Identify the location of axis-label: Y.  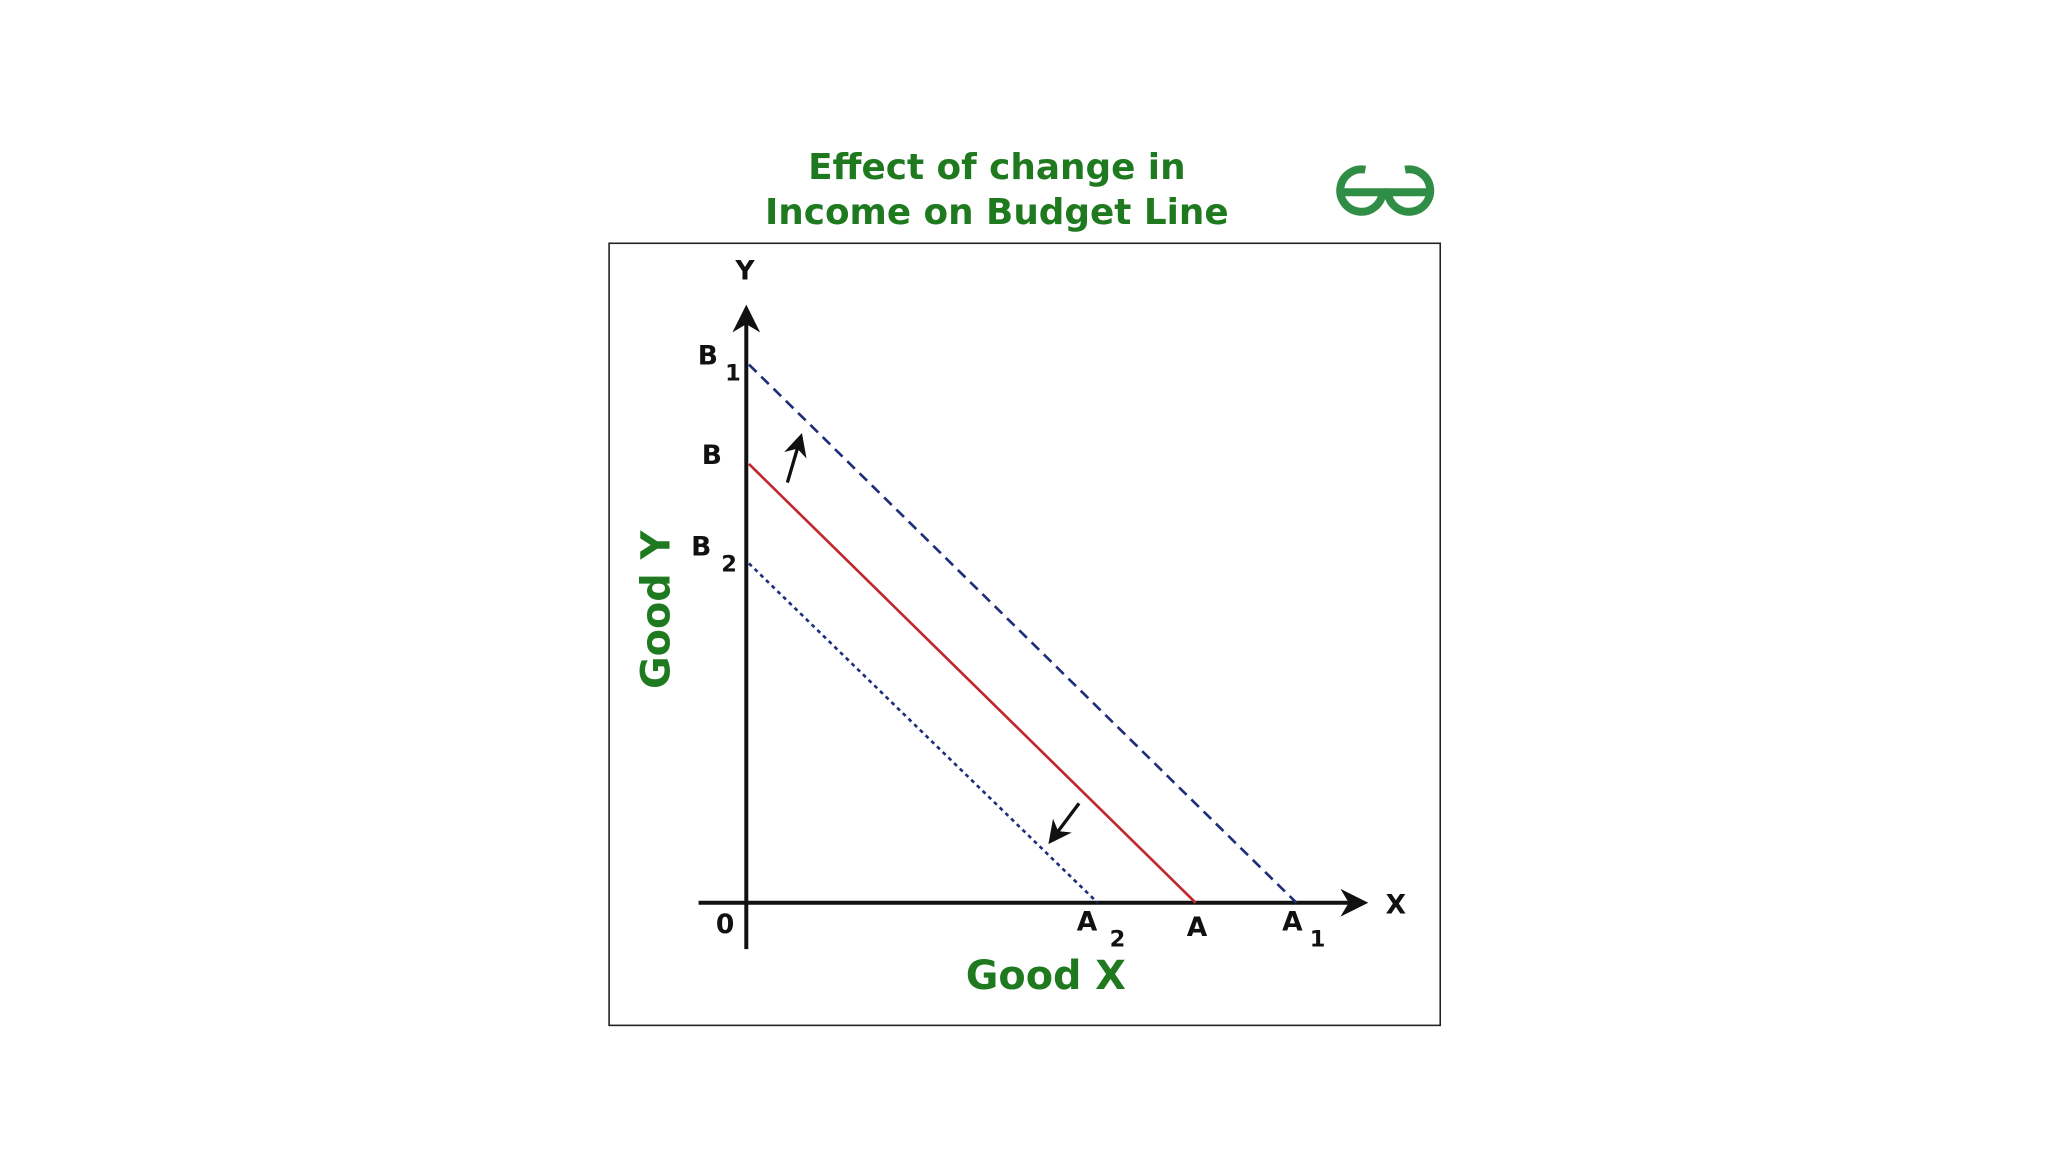
(744, 271).